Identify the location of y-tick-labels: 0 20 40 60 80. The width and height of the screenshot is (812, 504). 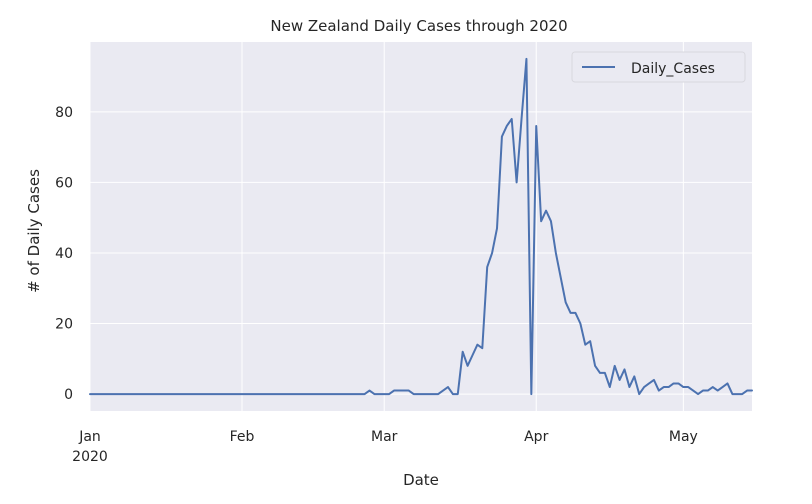
(64, 254).